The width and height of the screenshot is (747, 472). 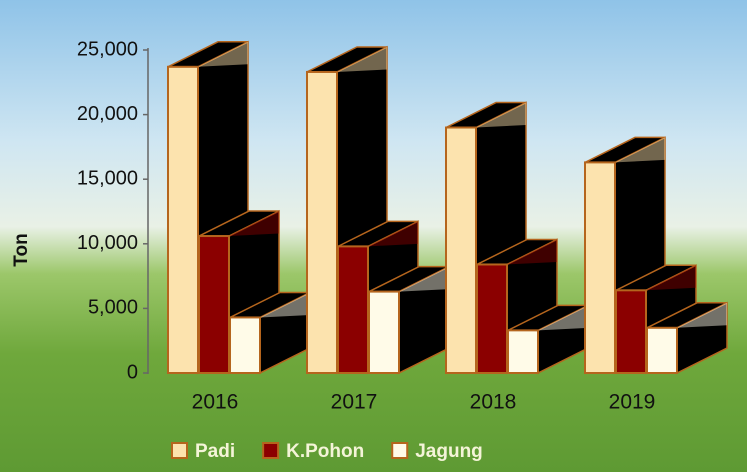 I want to click on x-tick-label: 2017, so click(x=354, y=402).